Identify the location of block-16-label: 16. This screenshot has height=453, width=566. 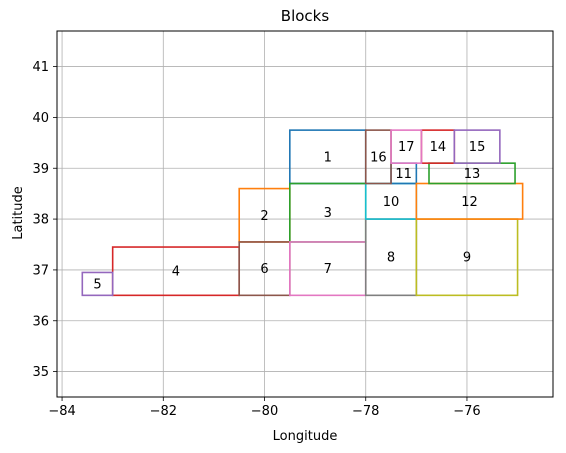
(378, 157).